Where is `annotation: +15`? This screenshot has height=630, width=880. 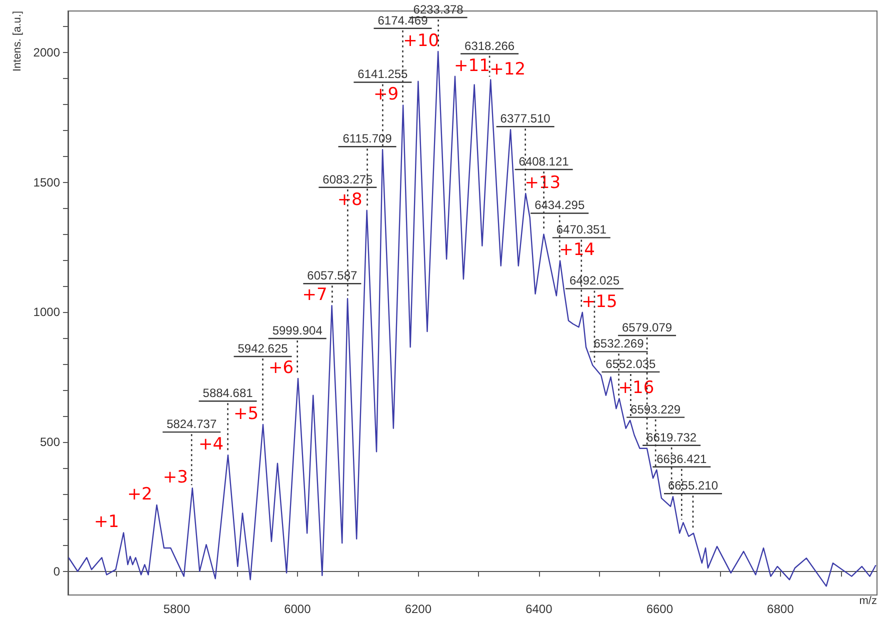
annotation: +15 is located at coordinates (599, 302).